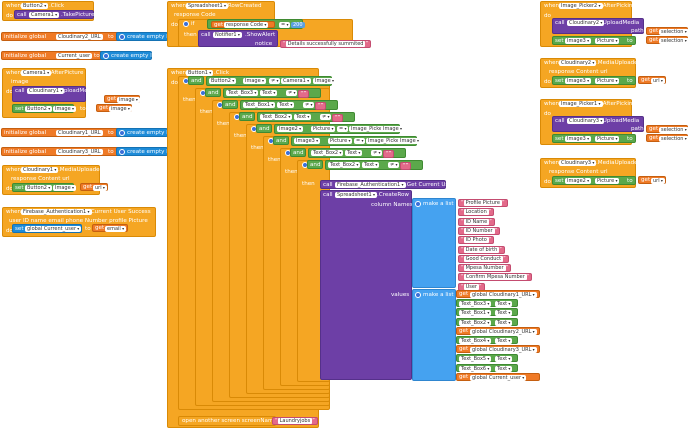  I want to click on column-name-string: “ID Photo”, so click(476, 240).